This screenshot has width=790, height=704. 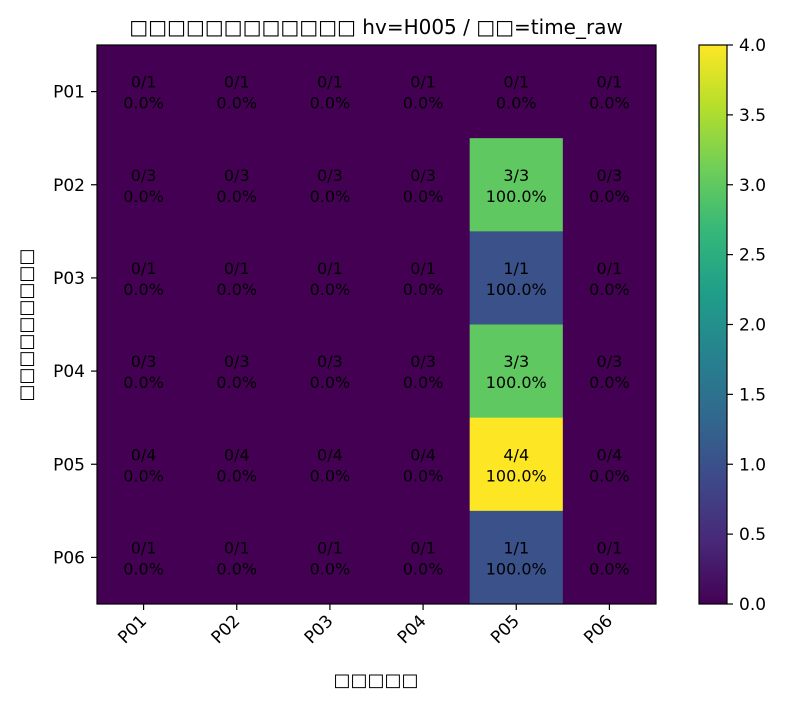 I want to click on y-tick-label: P02, so click(x=69, y=186).